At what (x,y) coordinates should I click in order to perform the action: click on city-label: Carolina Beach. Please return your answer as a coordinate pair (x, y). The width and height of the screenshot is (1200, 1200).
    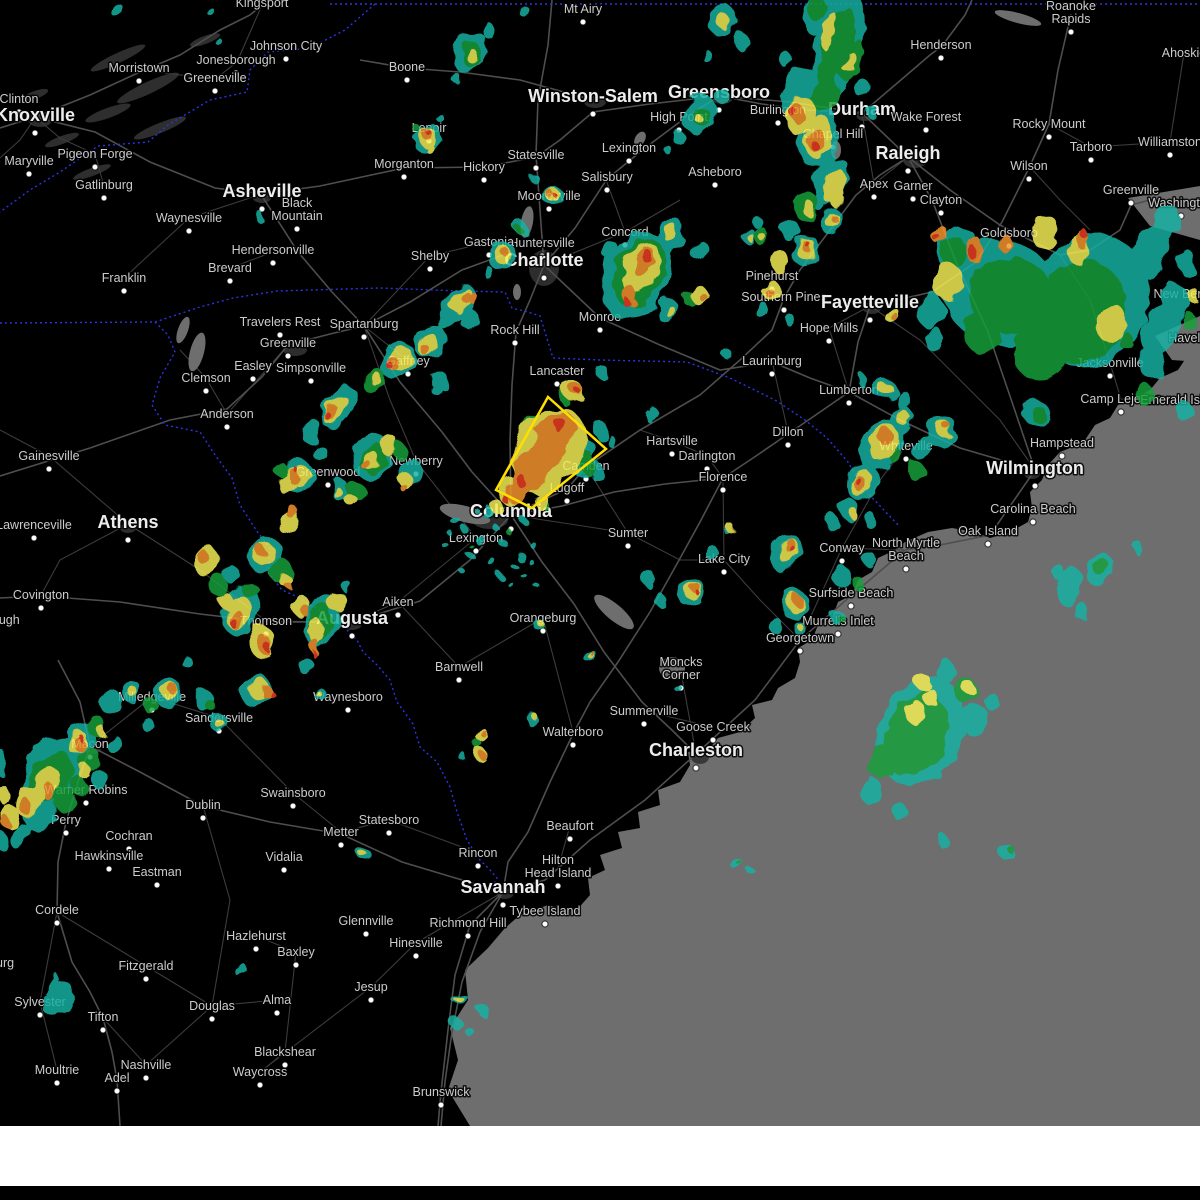
    Looking at the image, I should click on (1033, 509).